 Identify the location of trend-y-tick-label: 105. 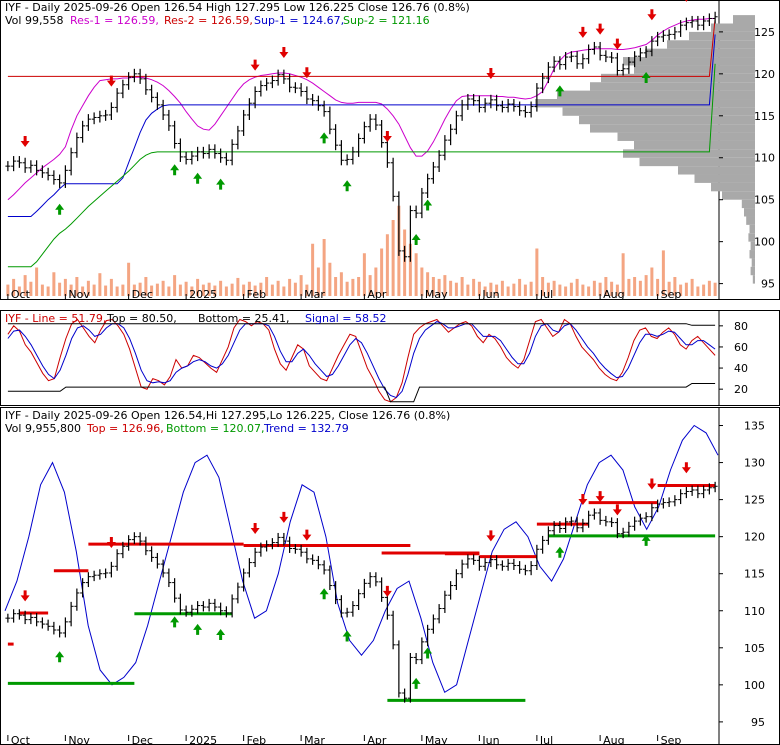
(754, 648).